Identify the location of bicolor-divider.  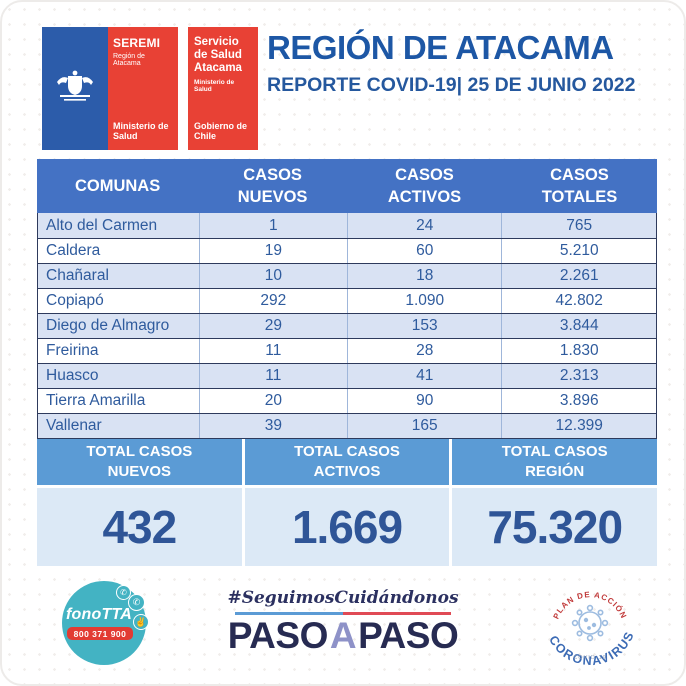
(343, 613).